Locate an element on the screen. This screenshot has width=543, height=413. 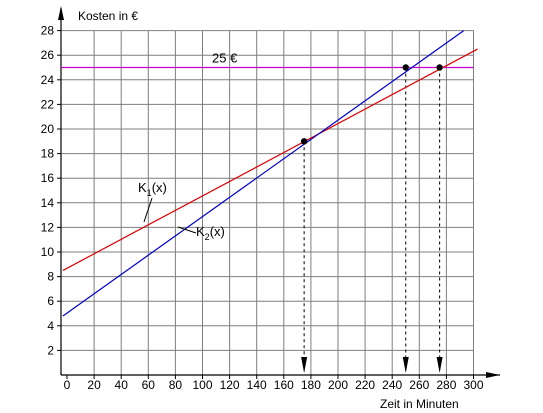
x-axis-label: Zeit in Minuten is located at coordinates (419, 404).